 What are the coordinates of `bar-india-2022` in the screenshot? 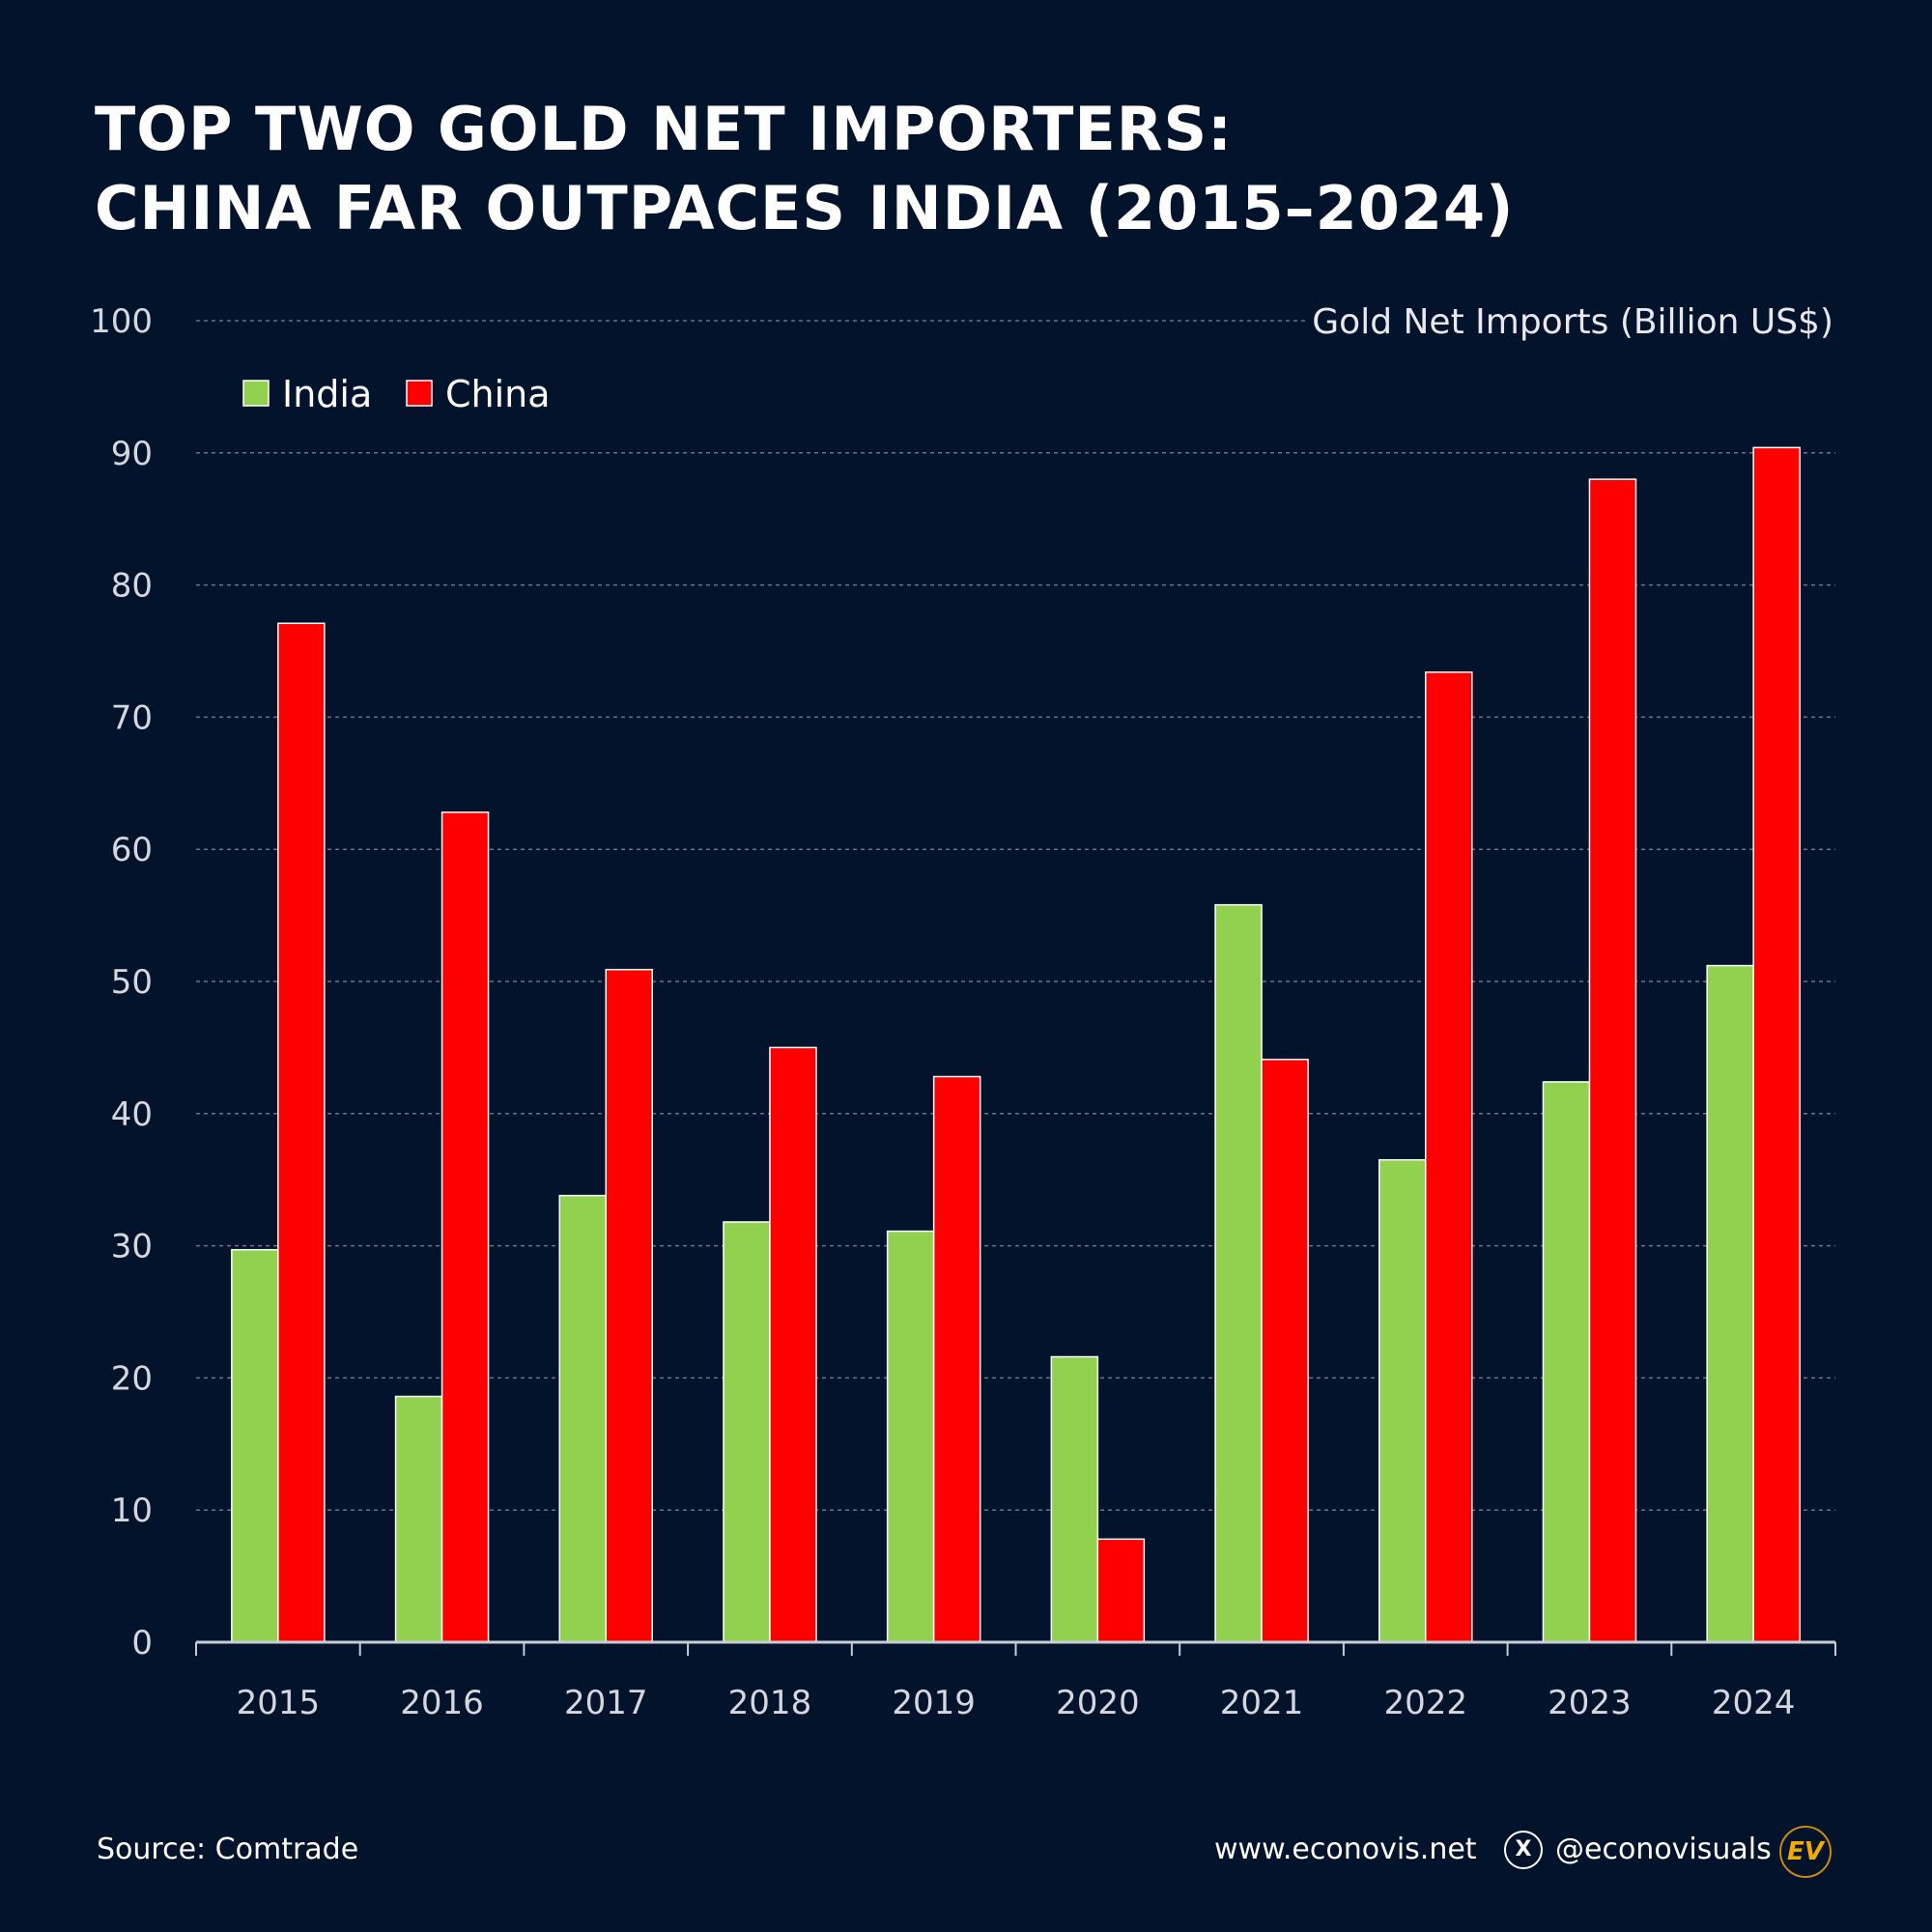 It's located at (1402, 1400).